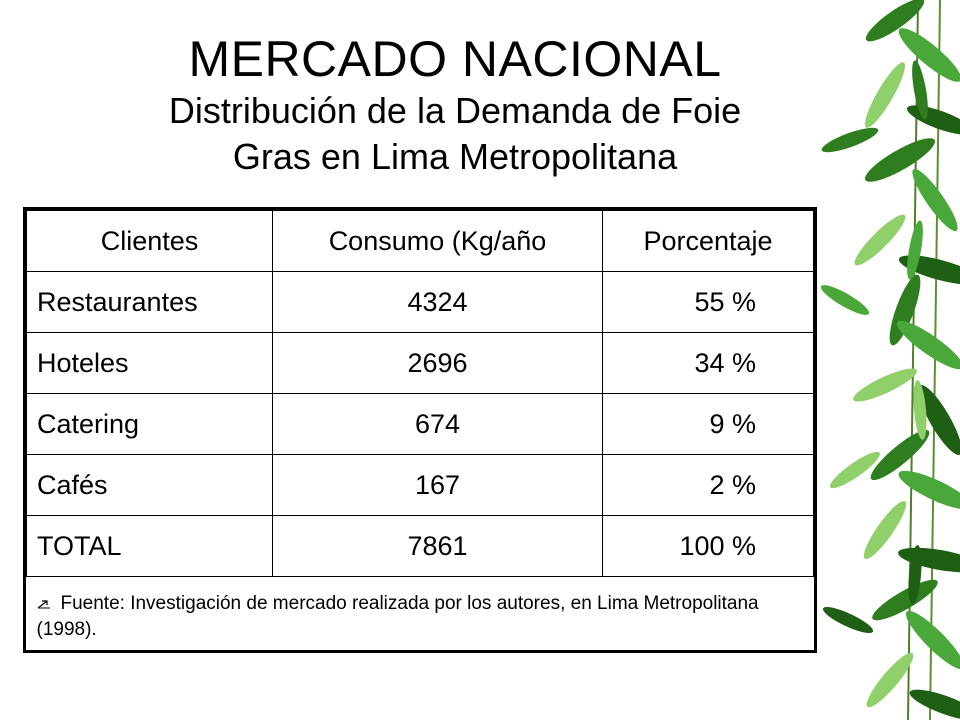 The height and width of the screenshot is (720, 960). What do you see at coordinates (437, 546) in the screenshot?
I see `cell-consumption: 7861` at bounding box center [437, 546].